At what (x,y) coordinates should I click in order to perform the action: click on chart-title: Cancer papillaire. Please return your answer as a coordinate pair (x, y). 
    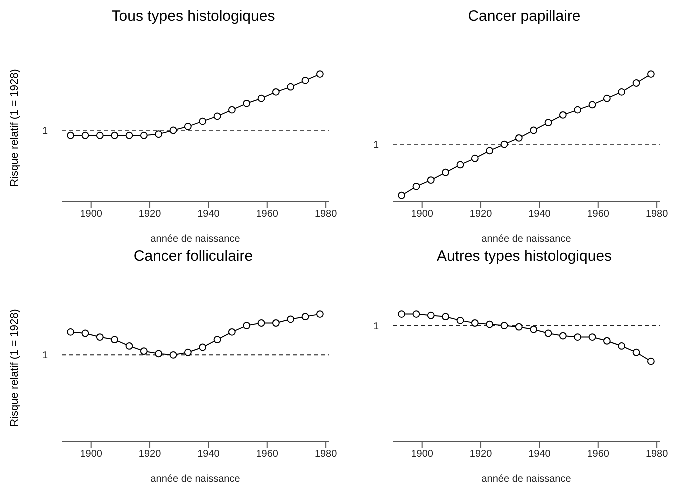
    Looking at the image, I should click on (524, 17).